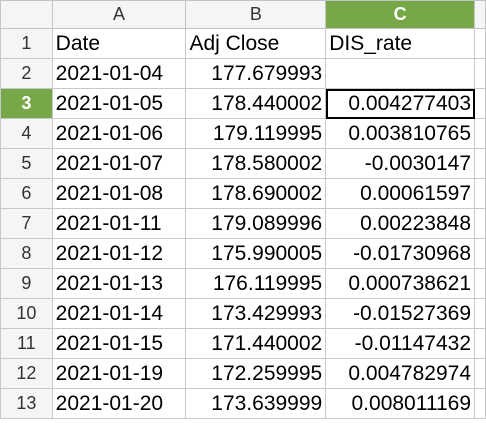 This screenshot has height=423, width=486. I want to click on cell-d8, so click(480, 253).